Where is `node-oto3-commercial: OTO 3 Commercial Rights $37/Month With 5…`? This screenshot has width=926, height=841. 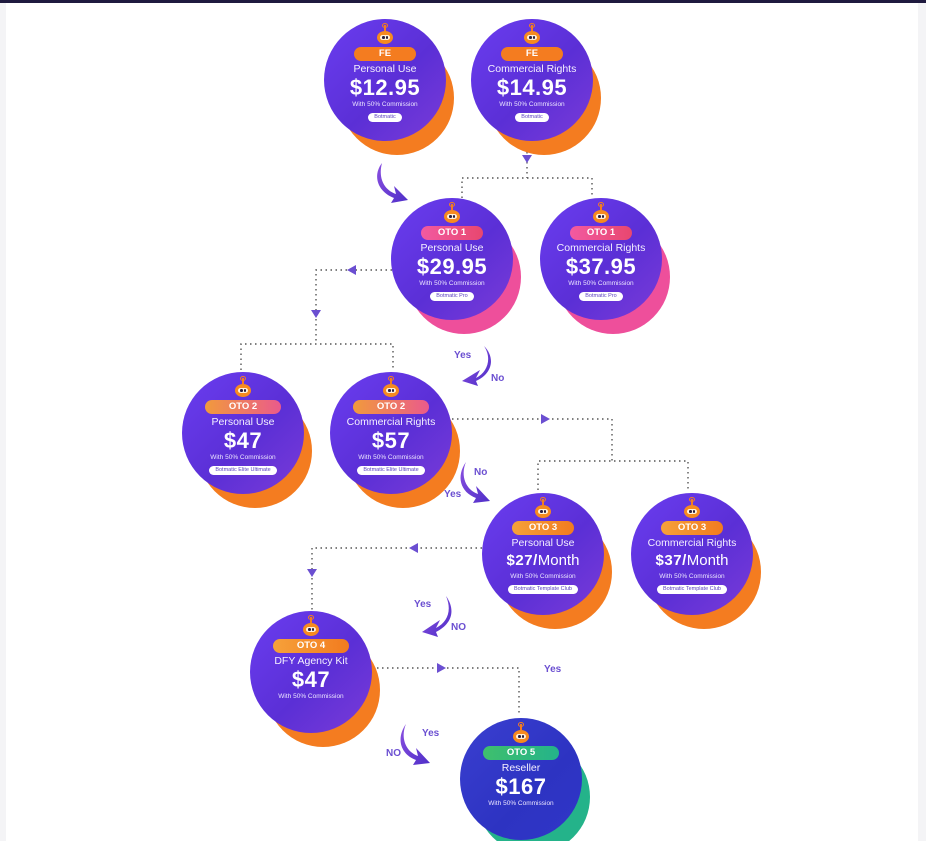
node-oto3-commercial: OTO 3 Commercial Rights $37/Month With 5… is located at coordinates (696, 561).